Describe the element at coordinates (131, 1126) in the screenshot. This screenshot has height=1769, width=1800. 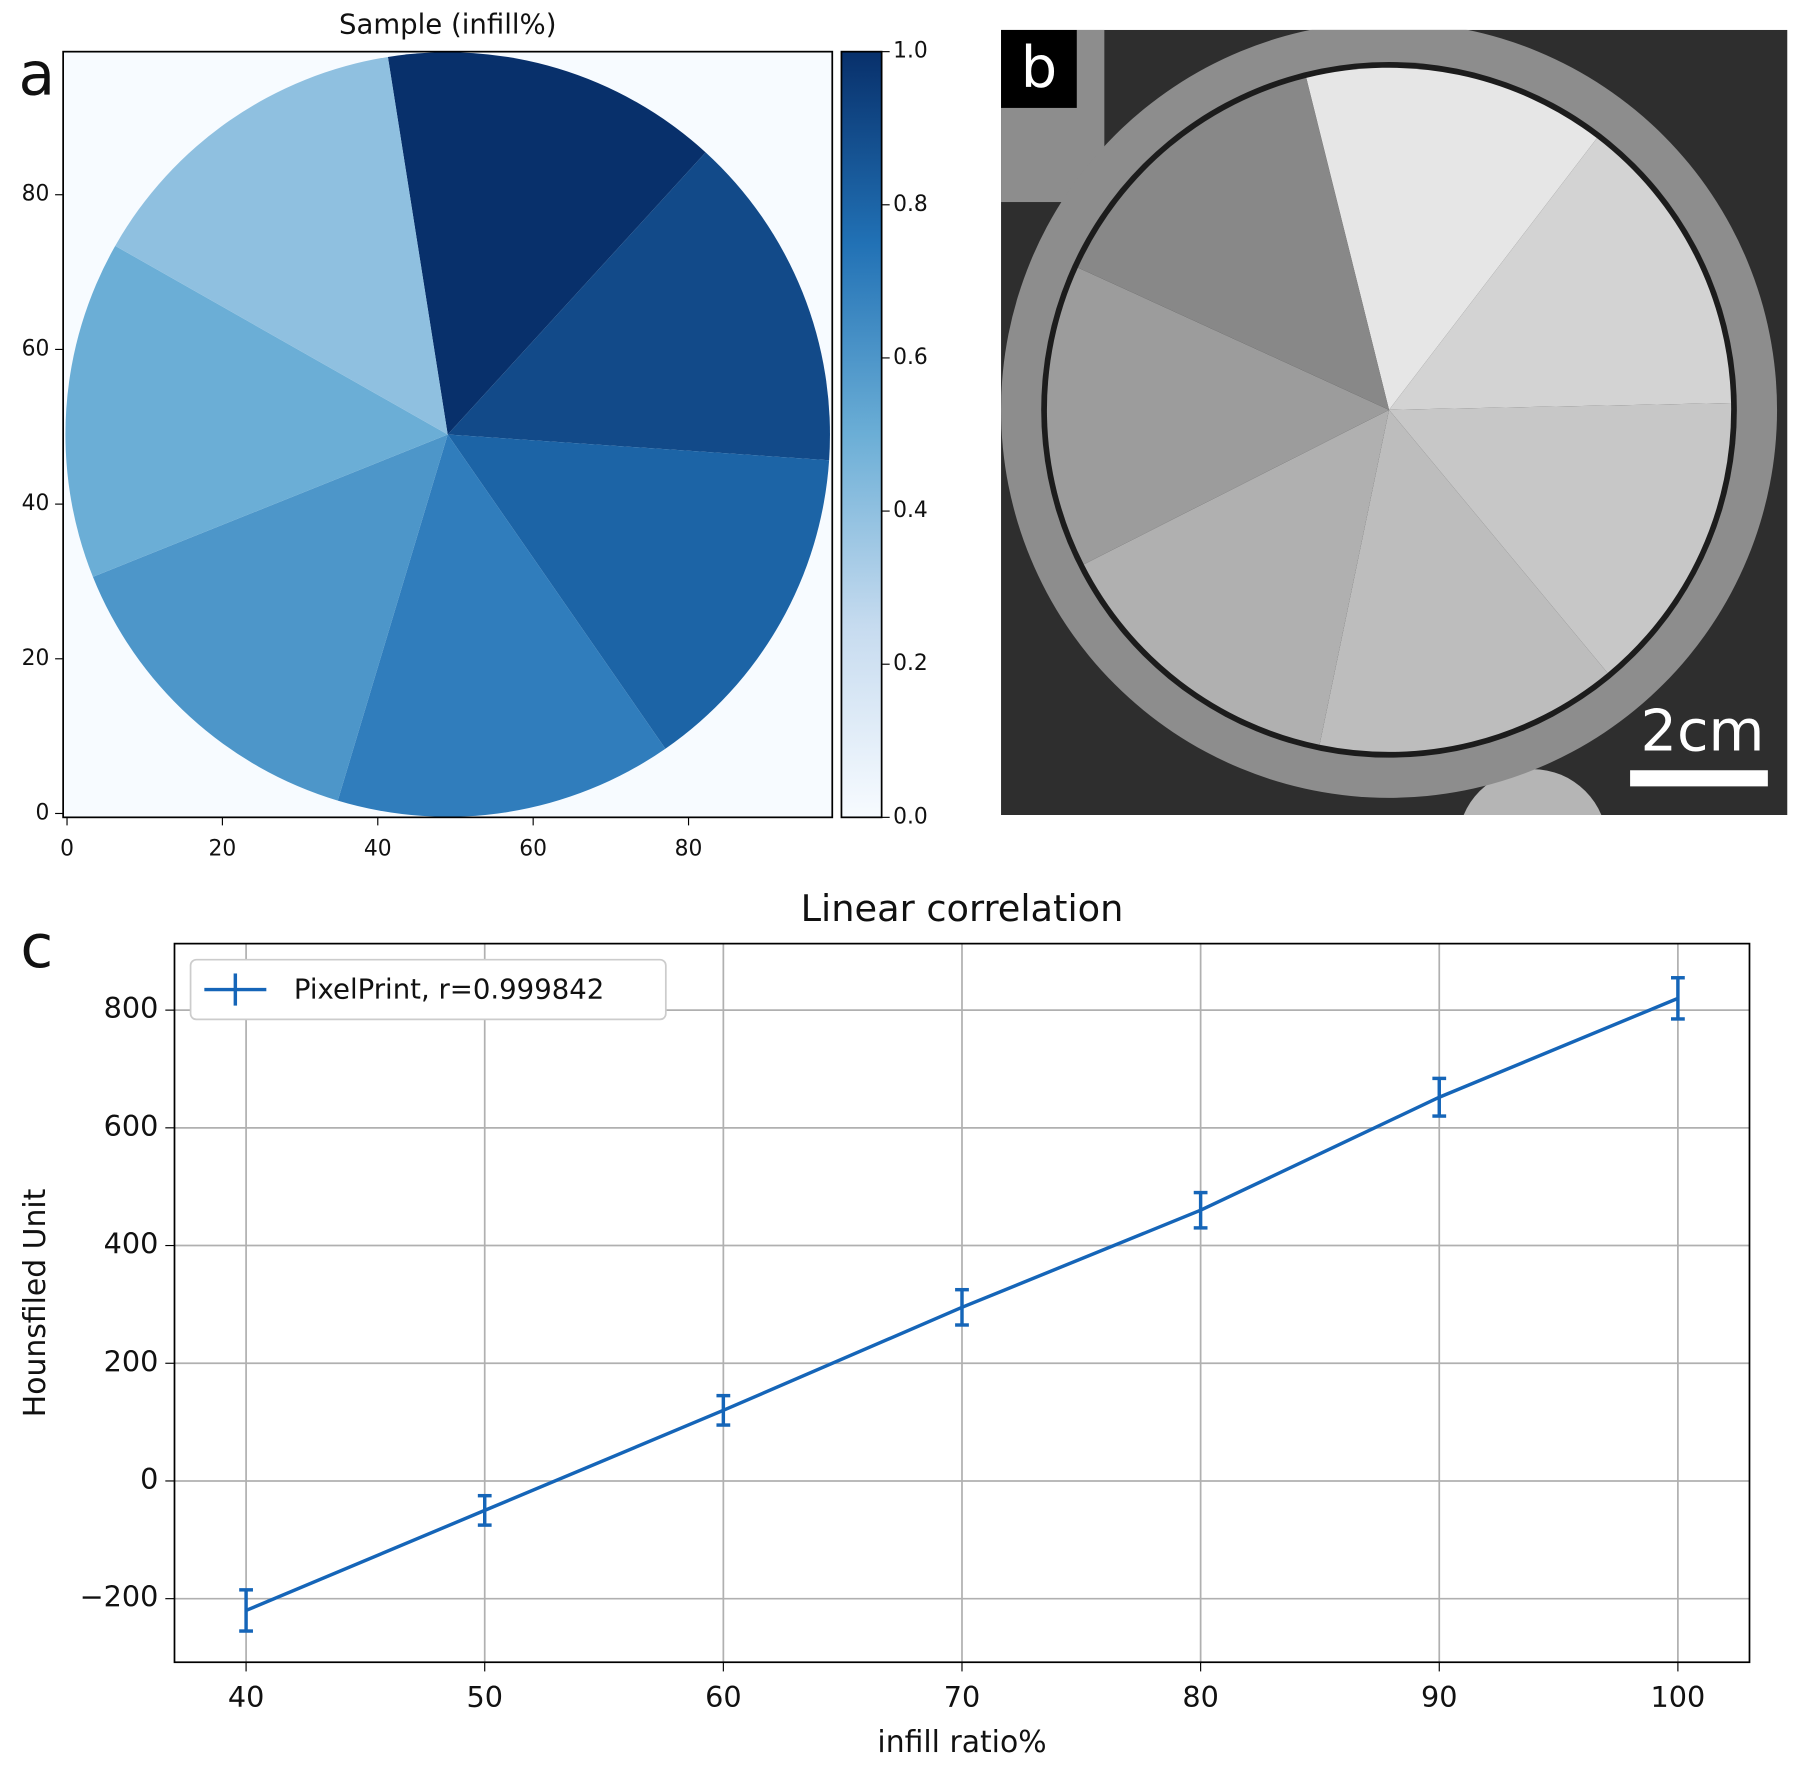
I see `y-tick-label: 600` at that location.